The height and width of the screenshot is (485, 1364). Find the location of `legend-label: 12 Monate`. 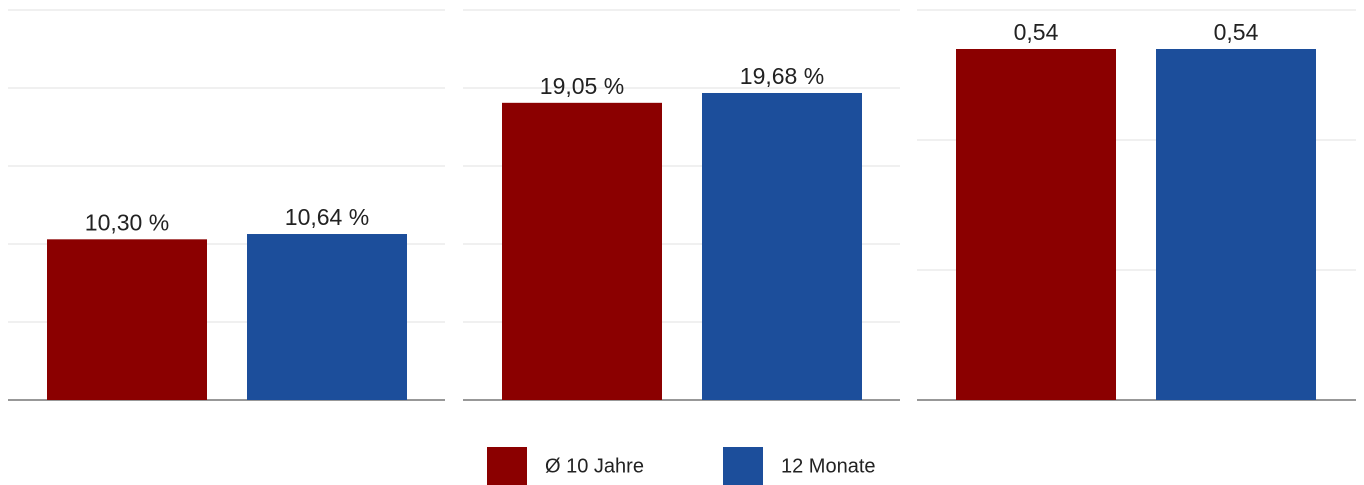

legend-label: 12 Monate is located at coordinates (828, 466).